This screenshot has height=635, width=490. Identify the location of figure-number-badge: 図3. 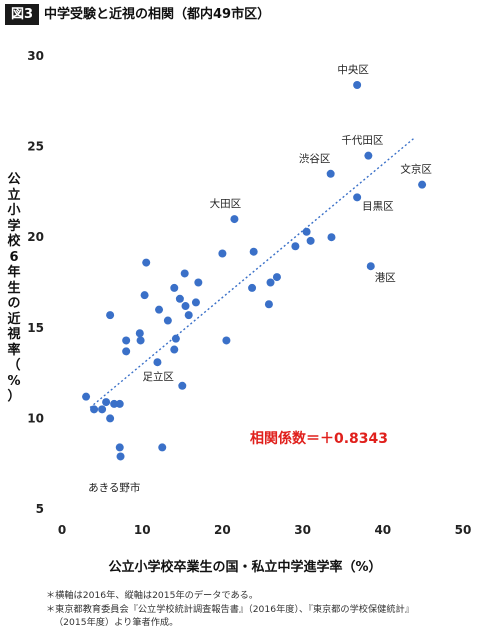
(22, 14).